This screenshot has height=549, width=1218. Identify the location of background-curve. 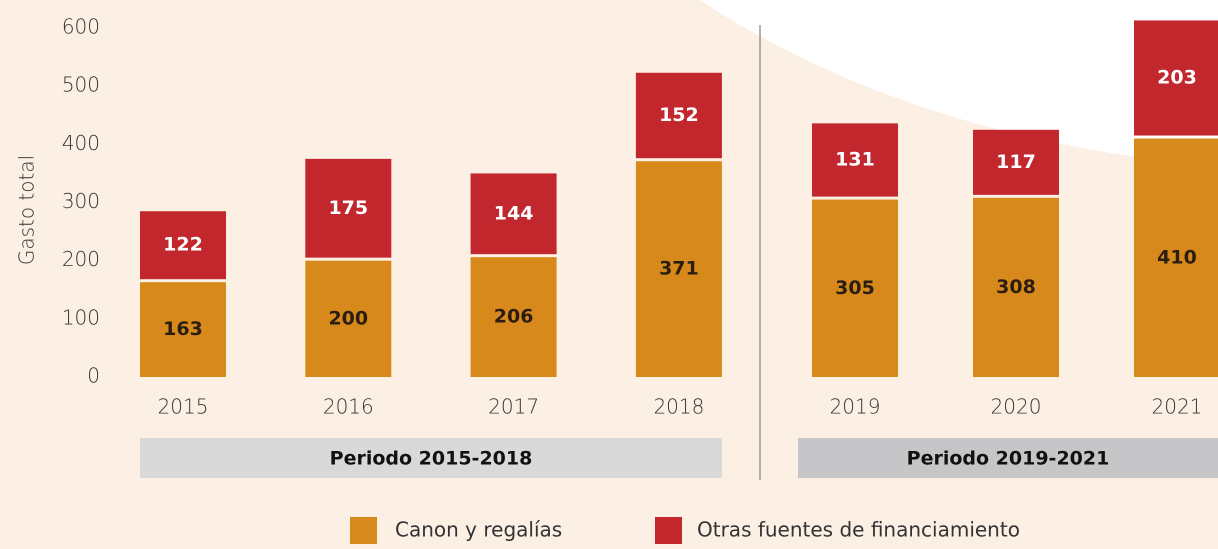
(959, 82).